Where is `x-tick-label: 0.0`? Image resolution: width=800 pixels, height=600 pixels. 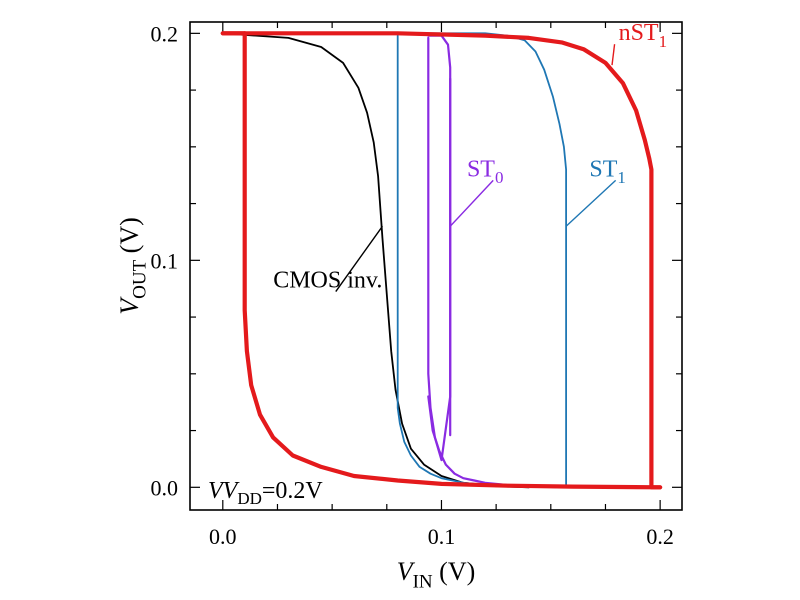
x-tick-label: 0.0 is located at coordinates (223, 536).